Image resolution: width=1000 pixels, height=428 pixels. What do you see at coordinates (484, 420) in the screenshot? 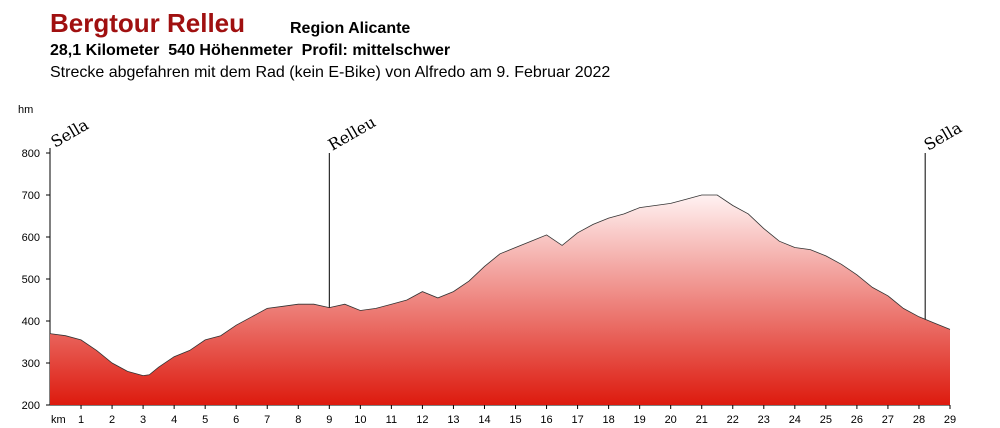
I see `x-tick-label: 14` at bounding box center [484, 420].